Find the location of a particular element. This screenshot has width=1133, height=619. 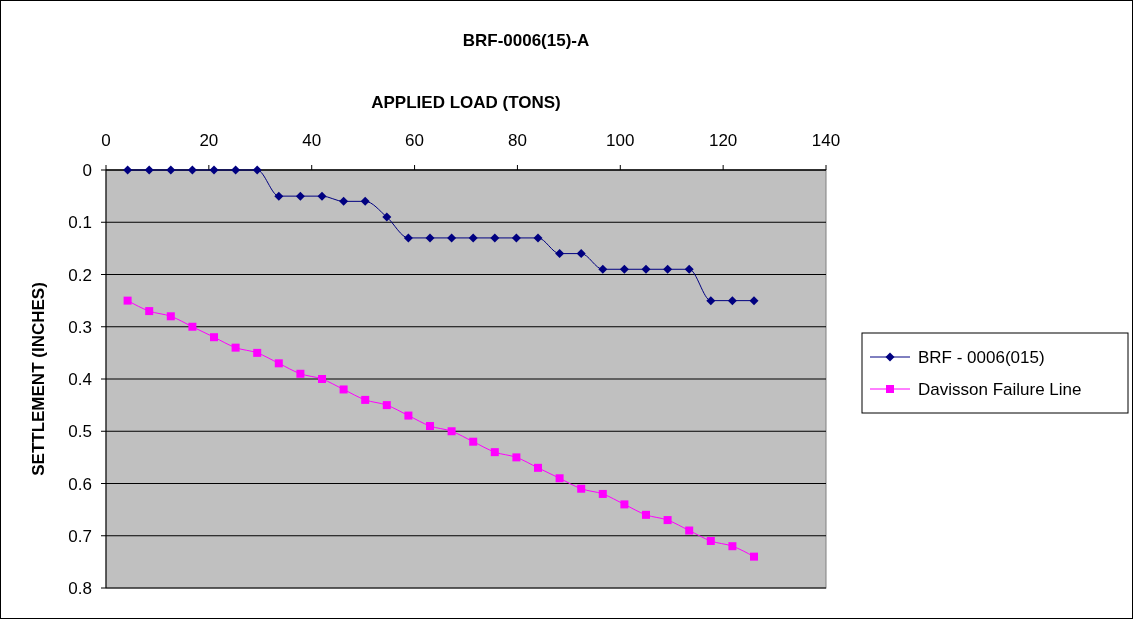

x-tick-label: 0 is located at coordinates (106, 140).